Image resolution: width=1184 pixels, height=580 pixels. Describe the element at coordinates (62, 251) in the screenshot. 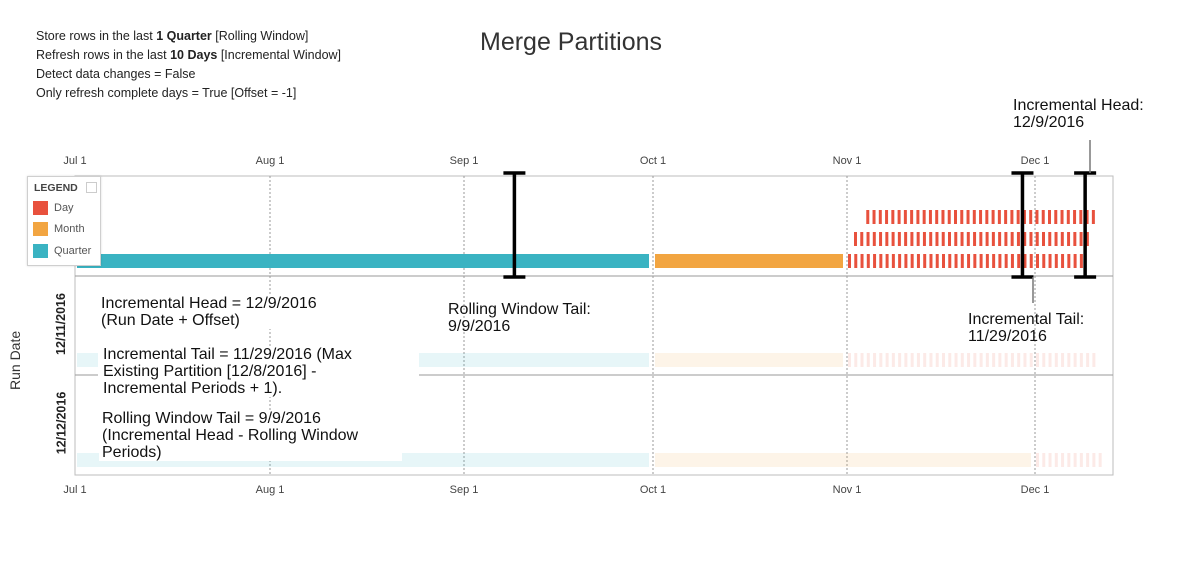

I see `legend-item-quarter: Quarter` at that location.